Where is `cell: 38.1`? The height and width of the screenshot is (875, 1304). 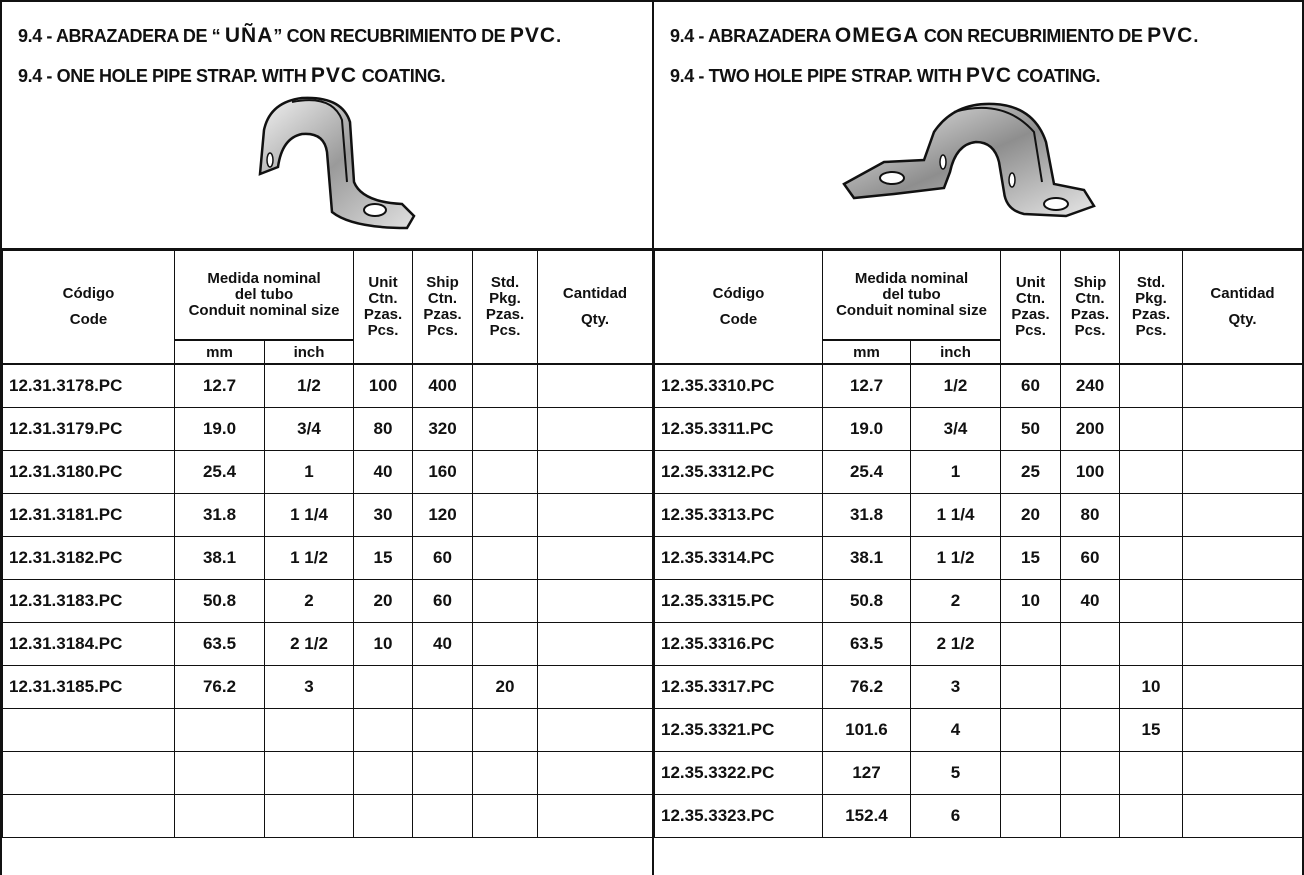 cell: 38.1 is located at coordinates (219, 558).